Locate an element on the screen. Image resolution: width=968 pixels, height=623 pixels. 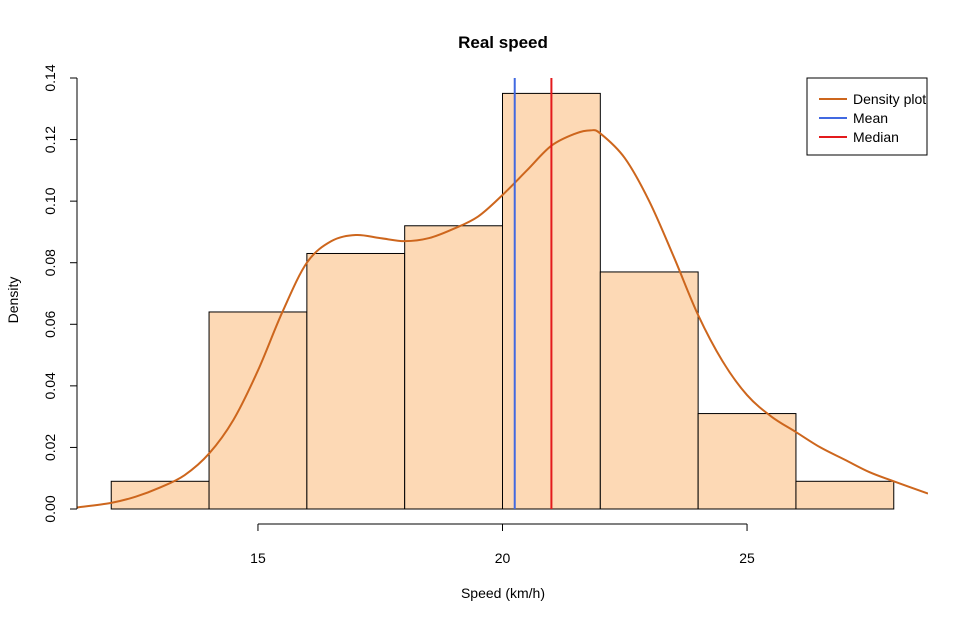
y-tick-label: 0.04 is located at coordinates (50, 385).